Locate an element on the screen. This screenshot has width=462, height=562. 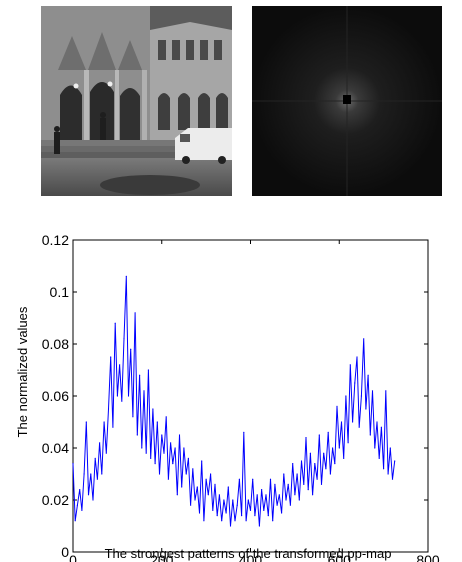
x-tick-label: 0 is located at coordinates (73, 557).